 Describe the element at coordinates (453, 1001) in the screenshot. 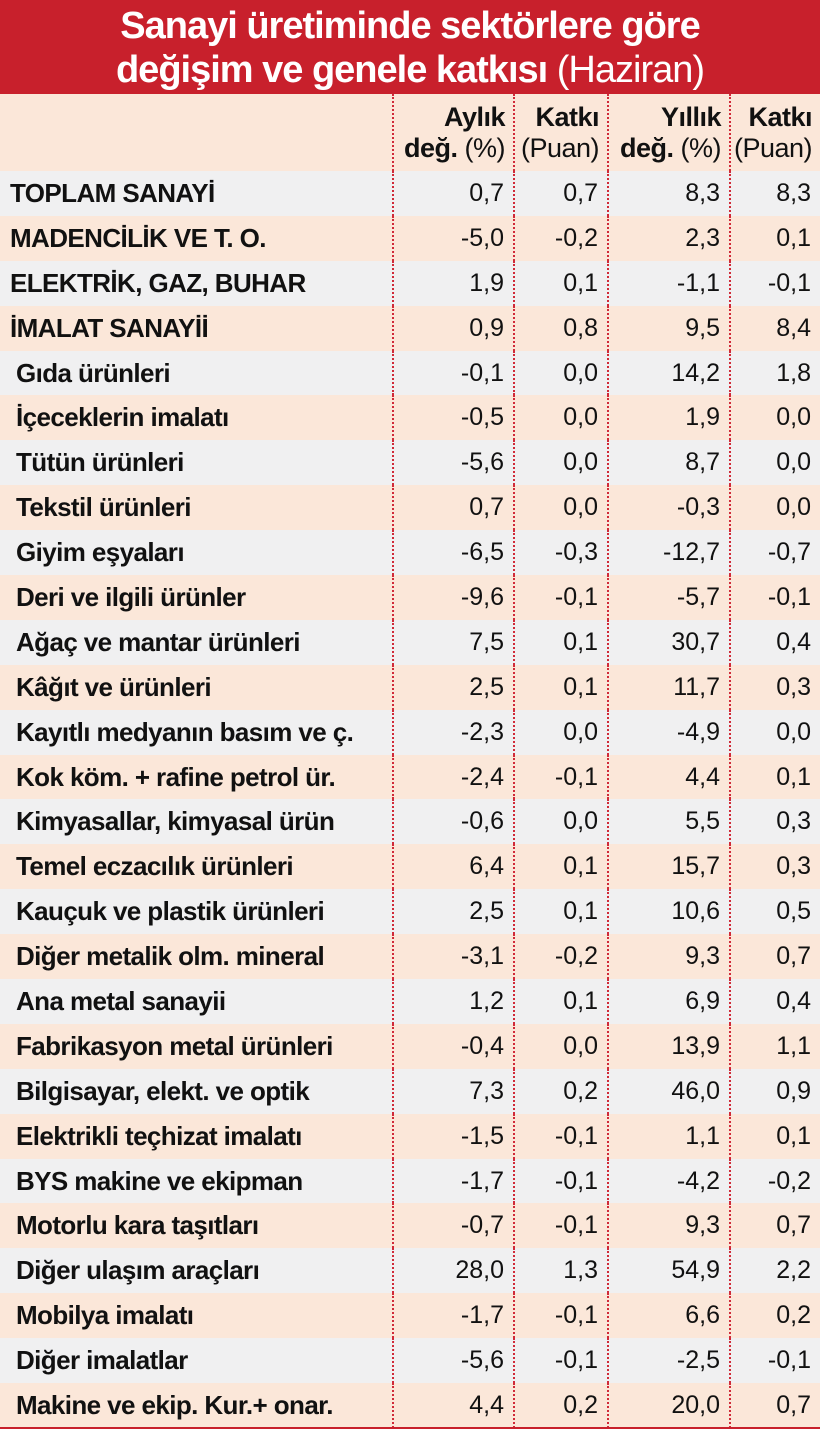

I see `monthly-change-value: 1,2` at that location.